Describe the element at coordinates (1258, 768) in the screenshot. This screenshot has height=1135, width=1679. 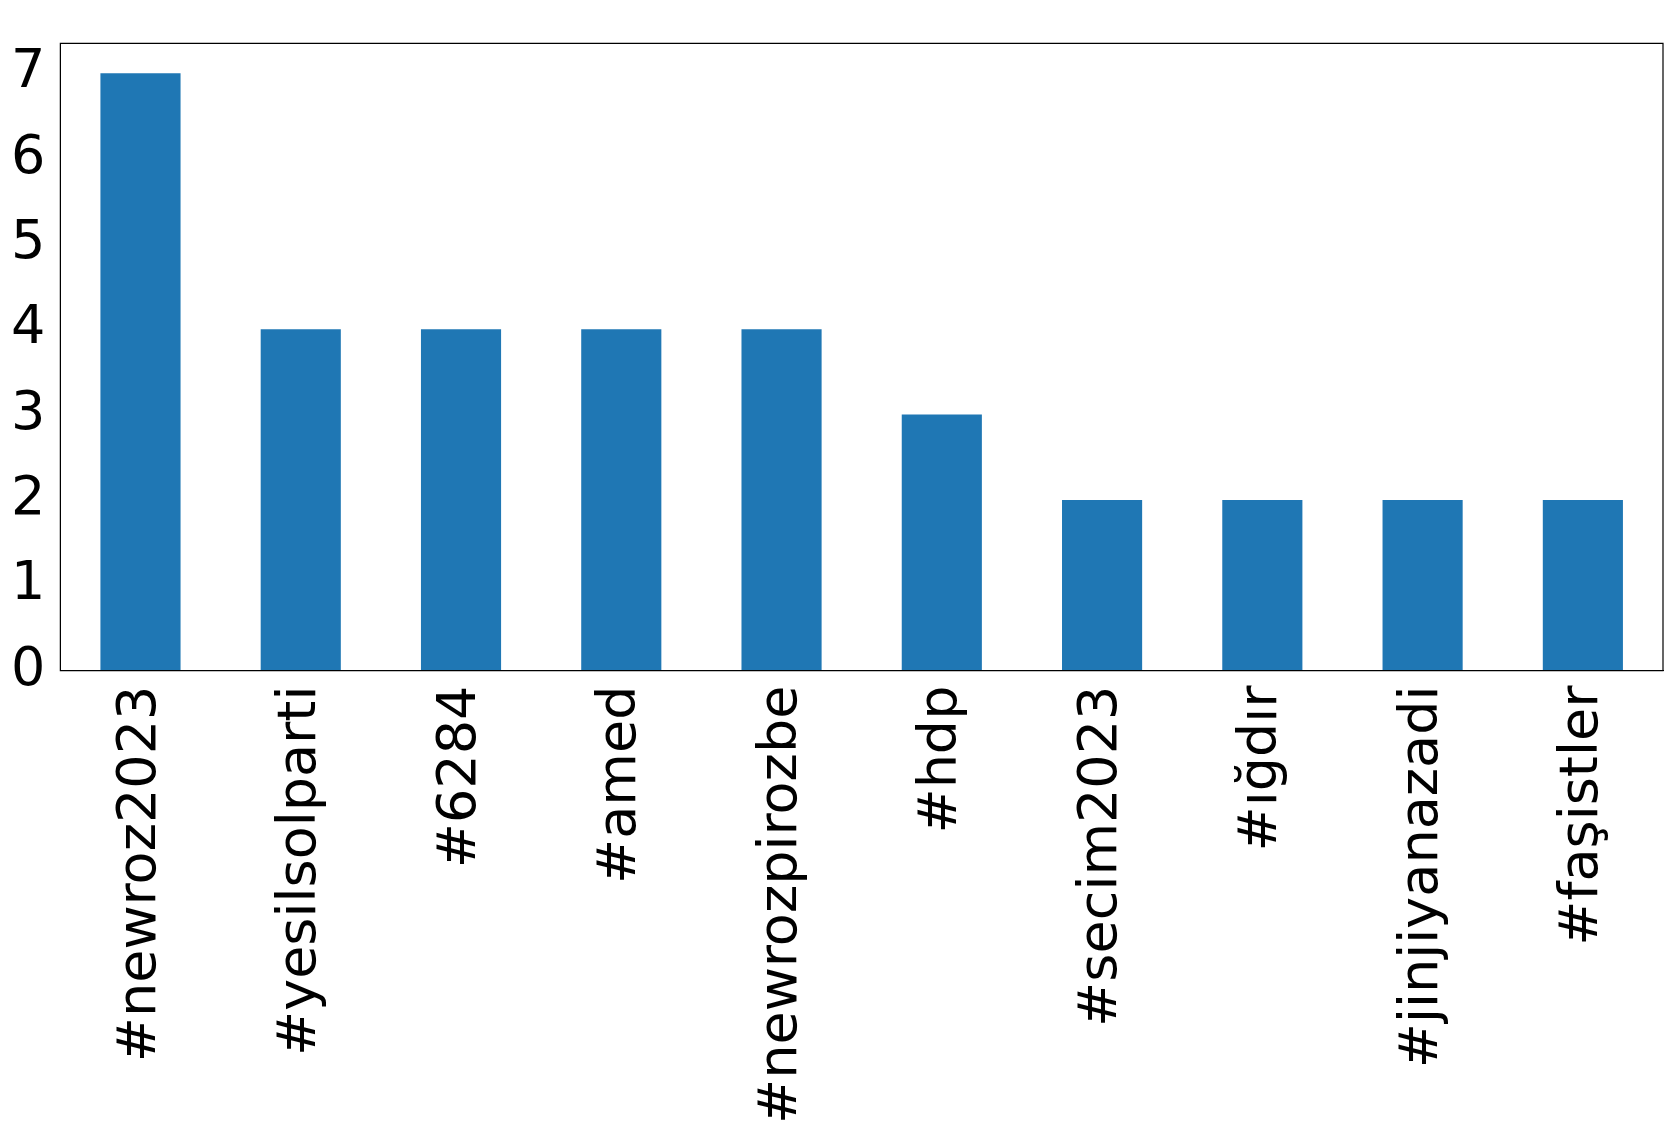
I see `x-tick-label: #ığdır` at that location.